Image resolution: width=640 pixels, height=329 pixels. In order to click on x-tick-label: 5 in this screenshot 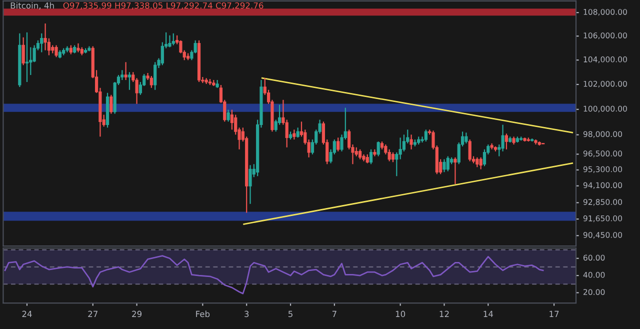, I will do `click(290, 314)`.